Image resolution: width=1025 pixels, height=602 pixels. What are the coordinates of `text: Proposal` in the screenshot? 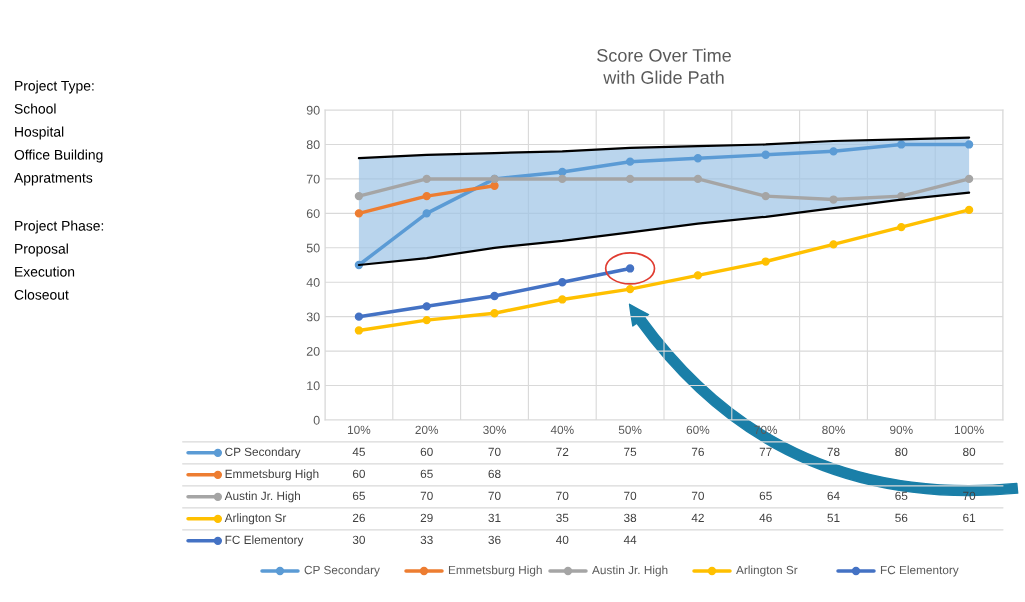 It's located at (41, 250).